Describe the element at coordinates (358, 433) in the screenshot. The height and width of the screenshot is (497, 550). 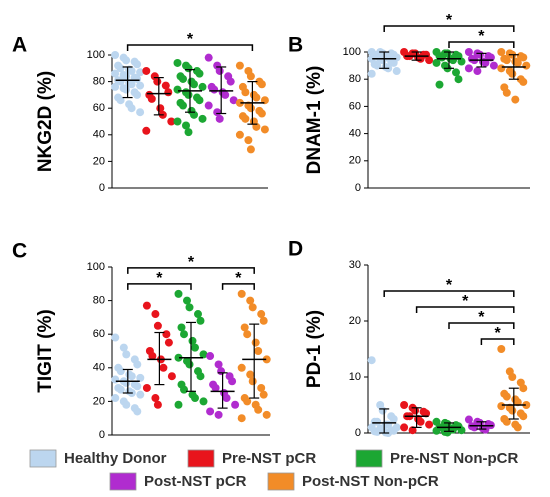
I see `y-tick-label: 0` at that location.